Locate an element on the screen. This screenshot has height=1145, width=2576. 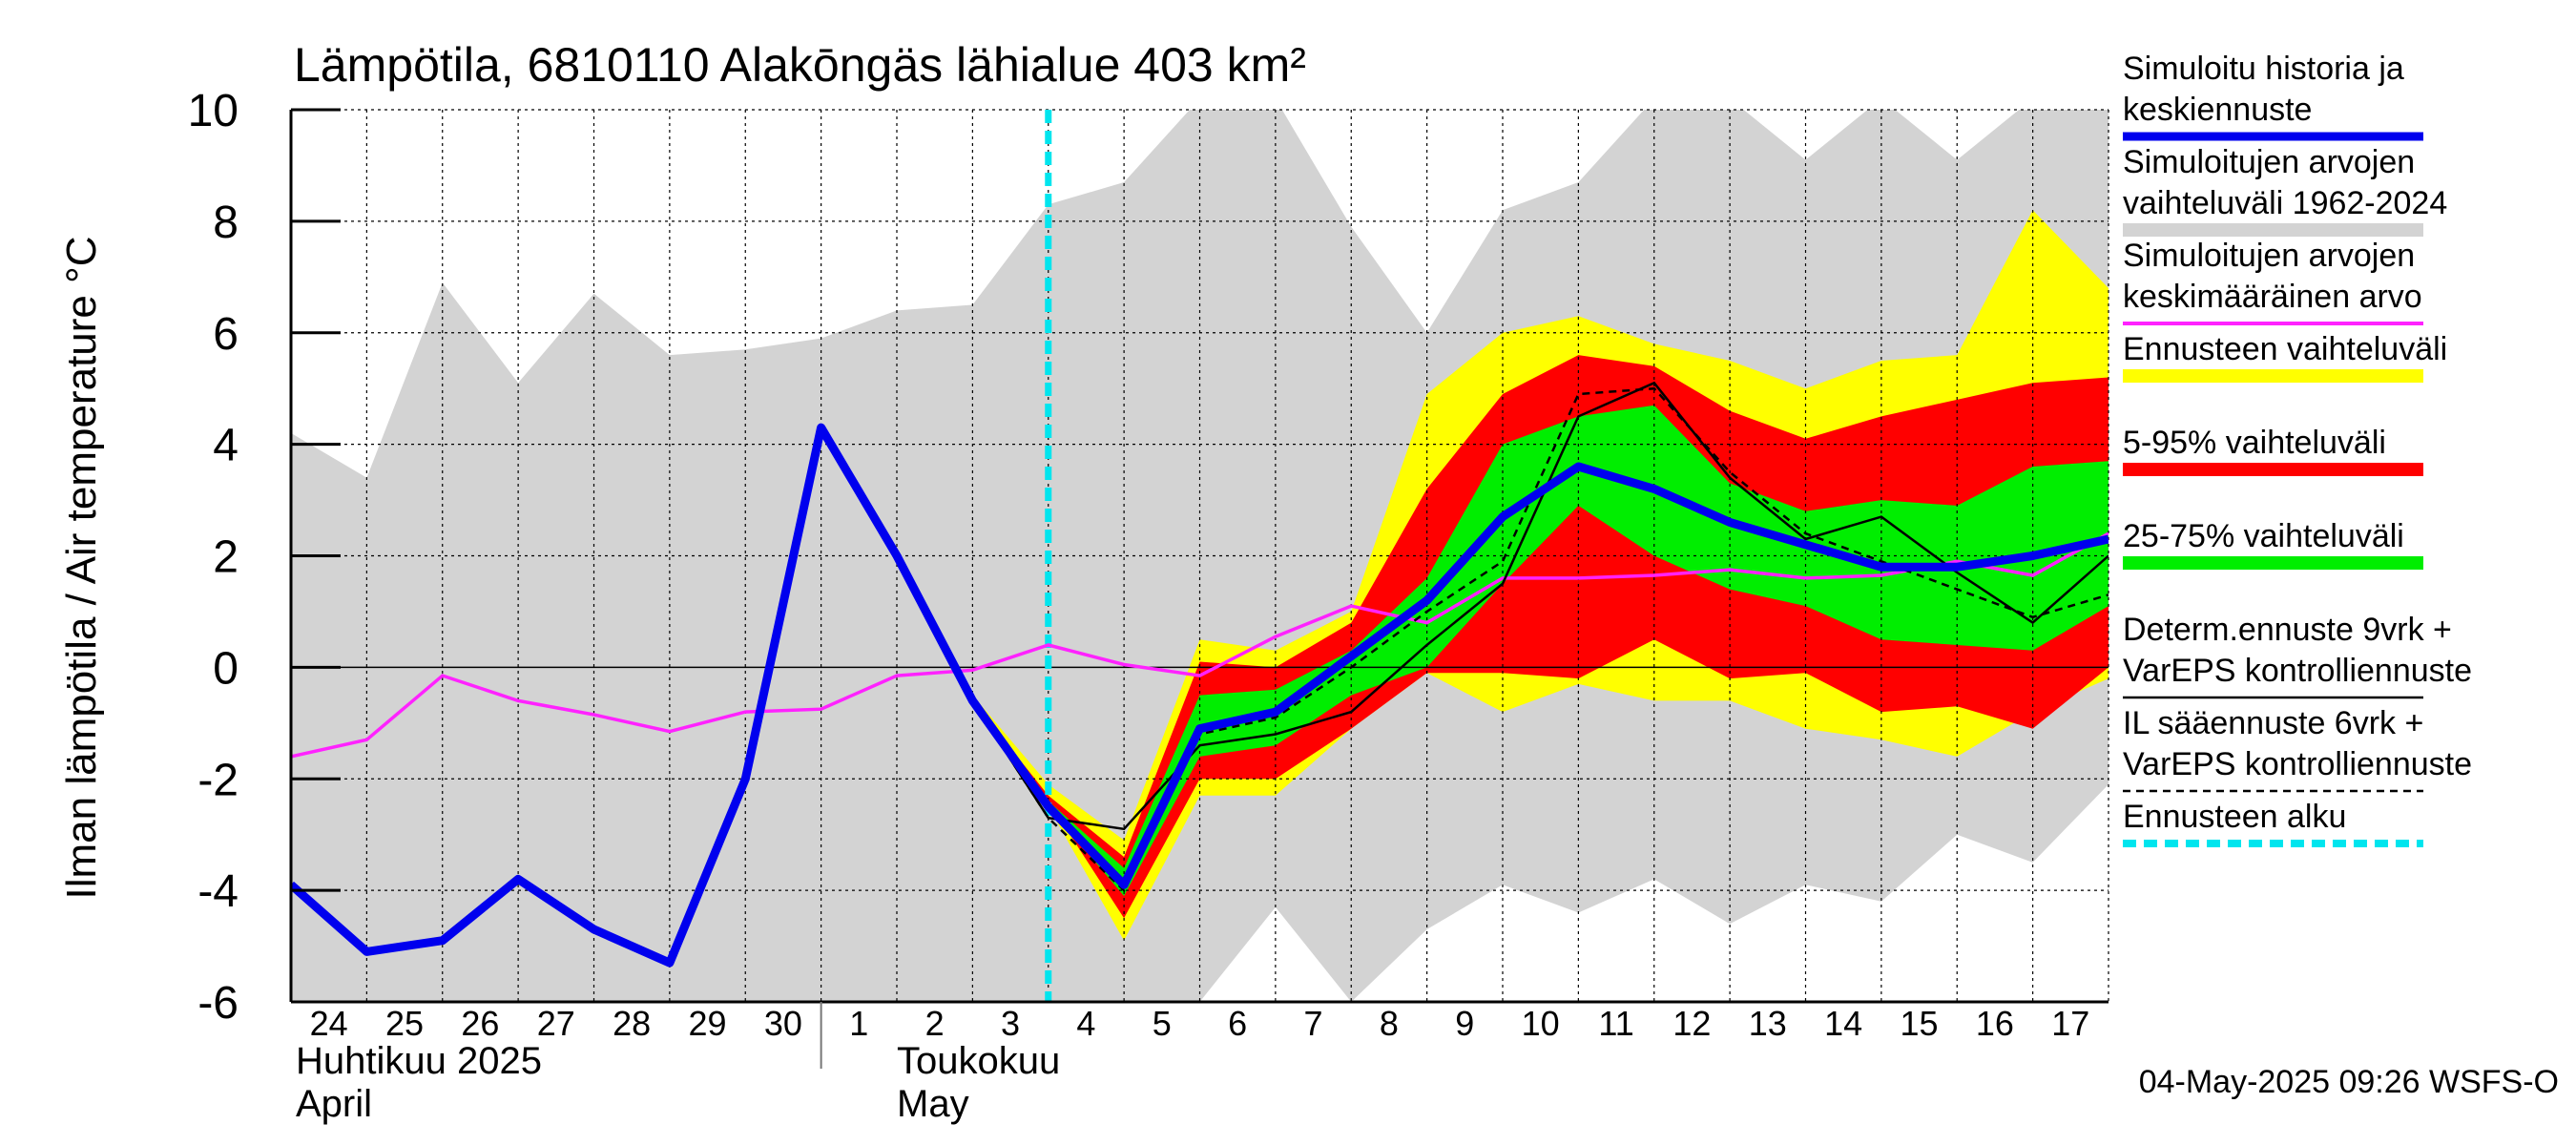
x-day-label: 16 is located at coordinates (1995, 1023).